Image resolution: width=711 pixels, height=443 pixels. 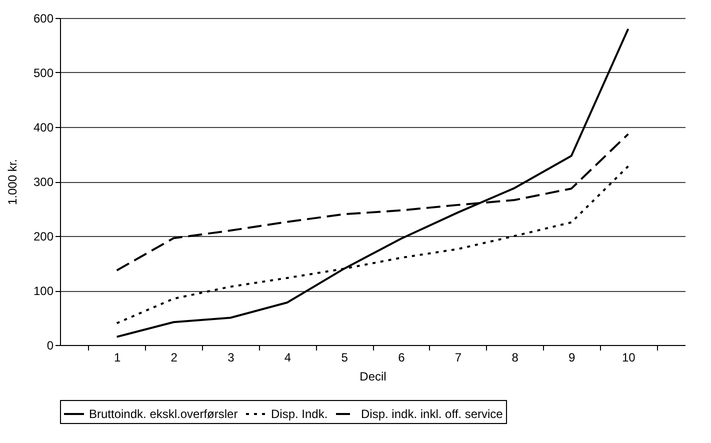 What do you see at coordinates (43, 237) in the screenshot?
I see `y-tick-label: 200` at bounding box center [43, 237].